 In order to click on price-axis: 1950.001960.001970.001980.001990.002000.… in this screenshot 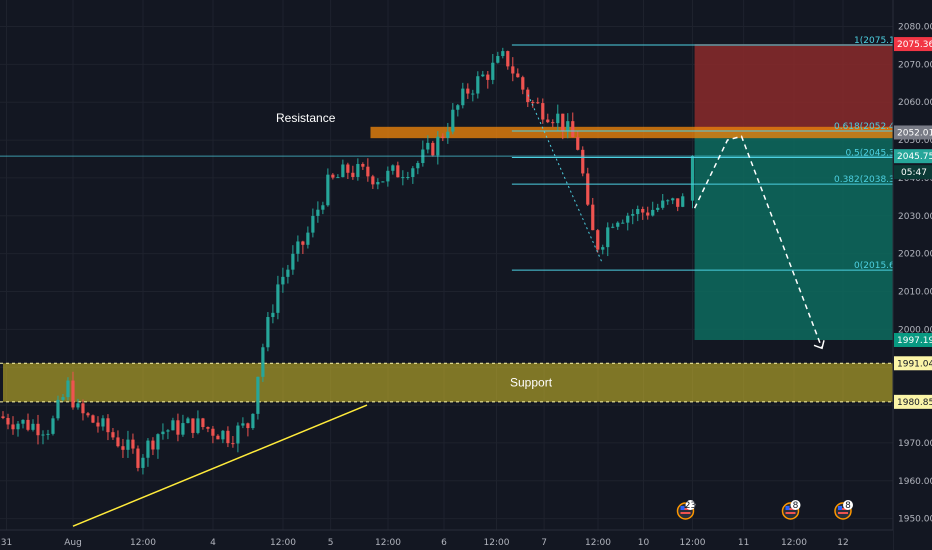, I will do `click(912, 275)`.